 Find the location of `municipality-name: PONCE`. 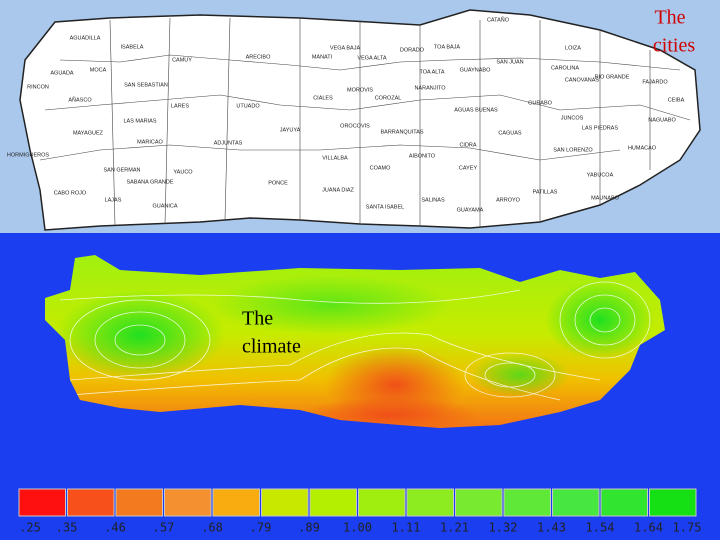

municipality-name: PONCE is located at coordinates (278, 183).